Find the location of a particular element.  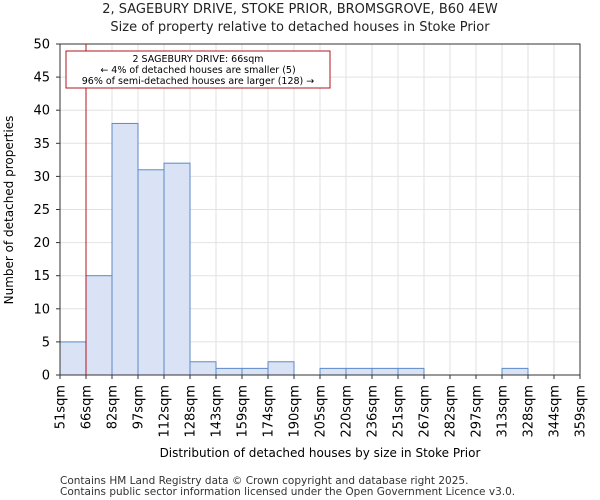

histogram-bar-51sqm is located at coordinates (73, 358).